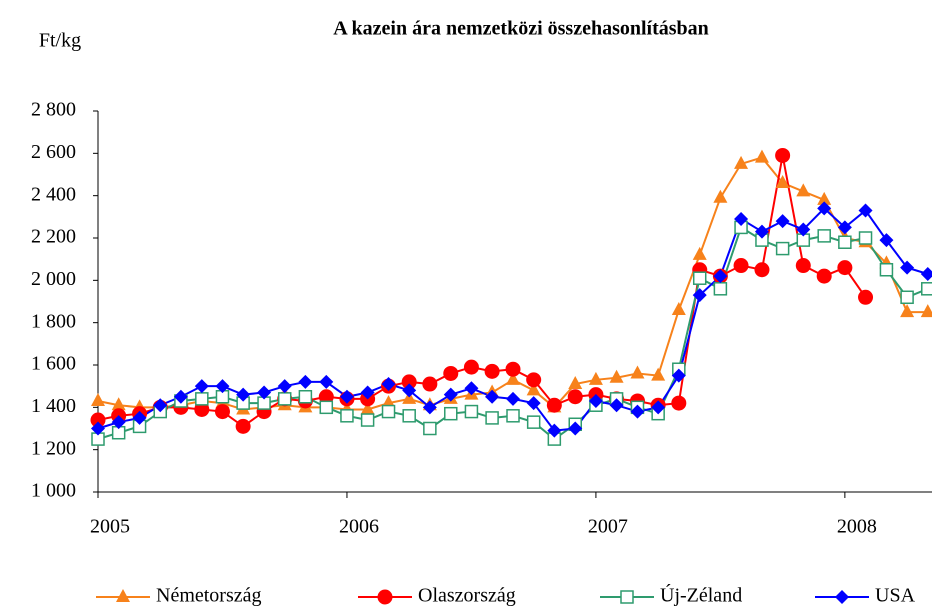 The width and height of the screenshot is (932, 611). I want to click on y-tick-label: 2 200, so click(53, 237).